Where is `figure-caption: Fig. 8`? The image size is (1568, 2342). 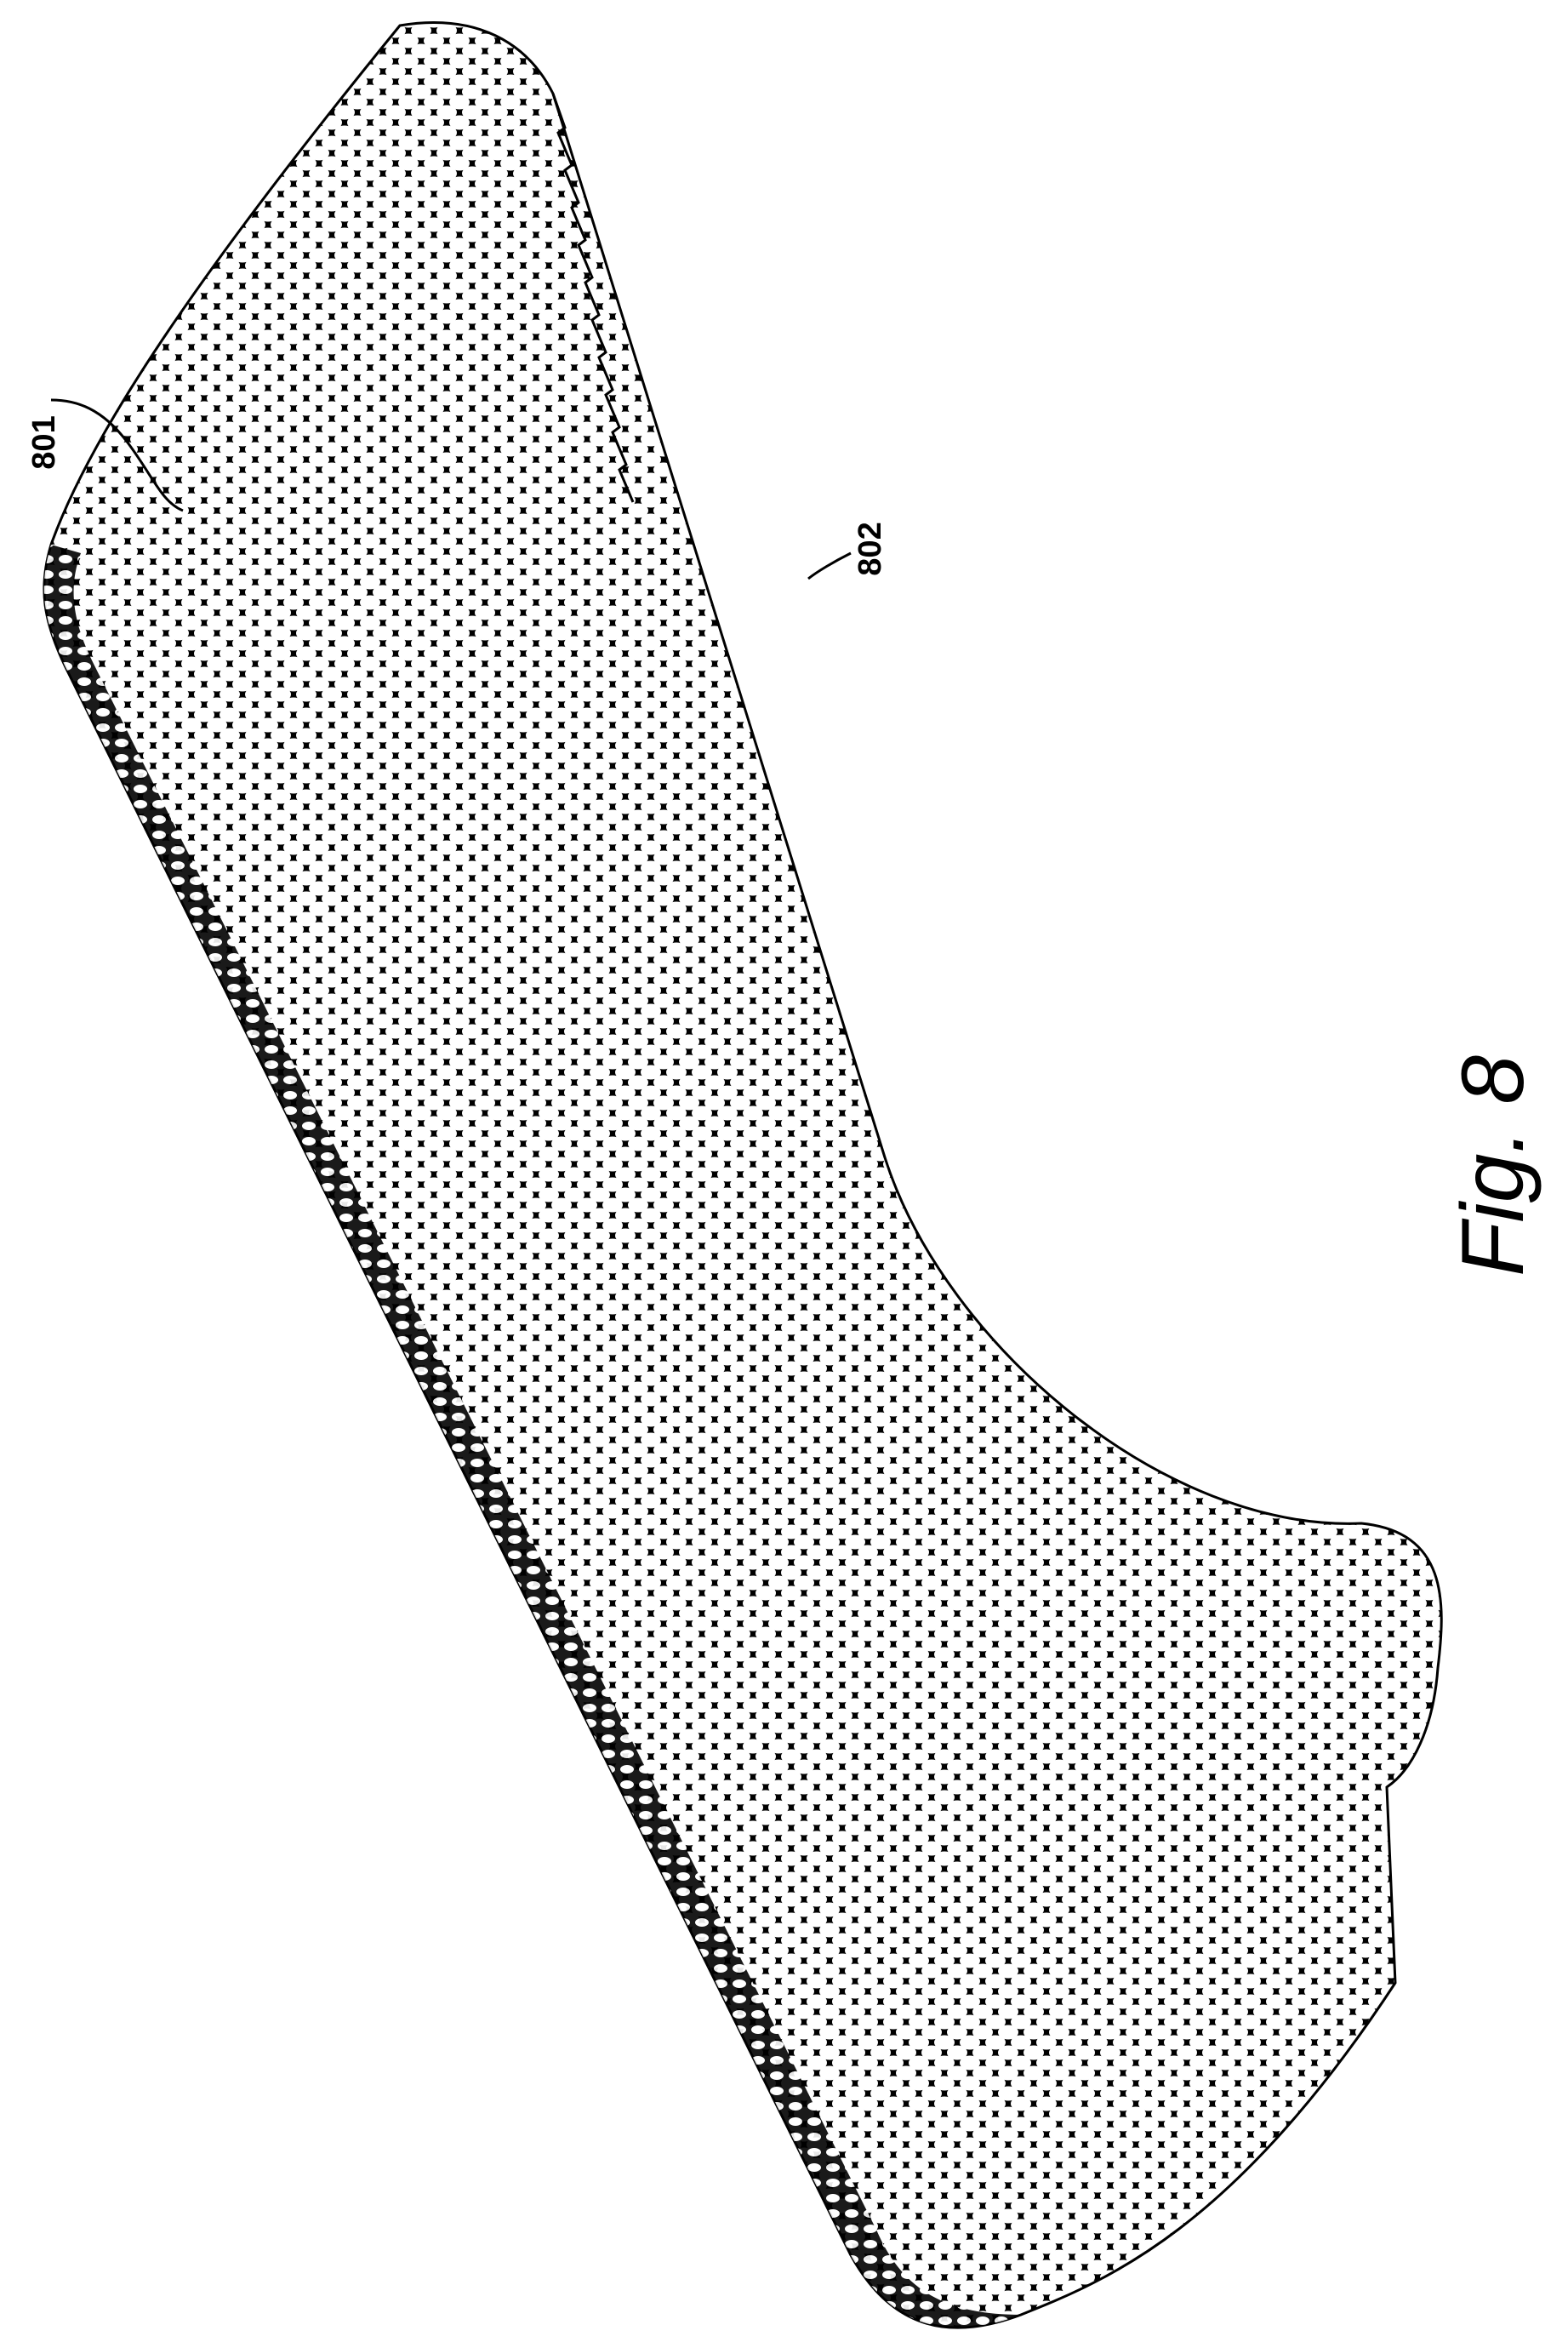 figure-caption: Fig. 8 is located at coordinates (1493, 1166).